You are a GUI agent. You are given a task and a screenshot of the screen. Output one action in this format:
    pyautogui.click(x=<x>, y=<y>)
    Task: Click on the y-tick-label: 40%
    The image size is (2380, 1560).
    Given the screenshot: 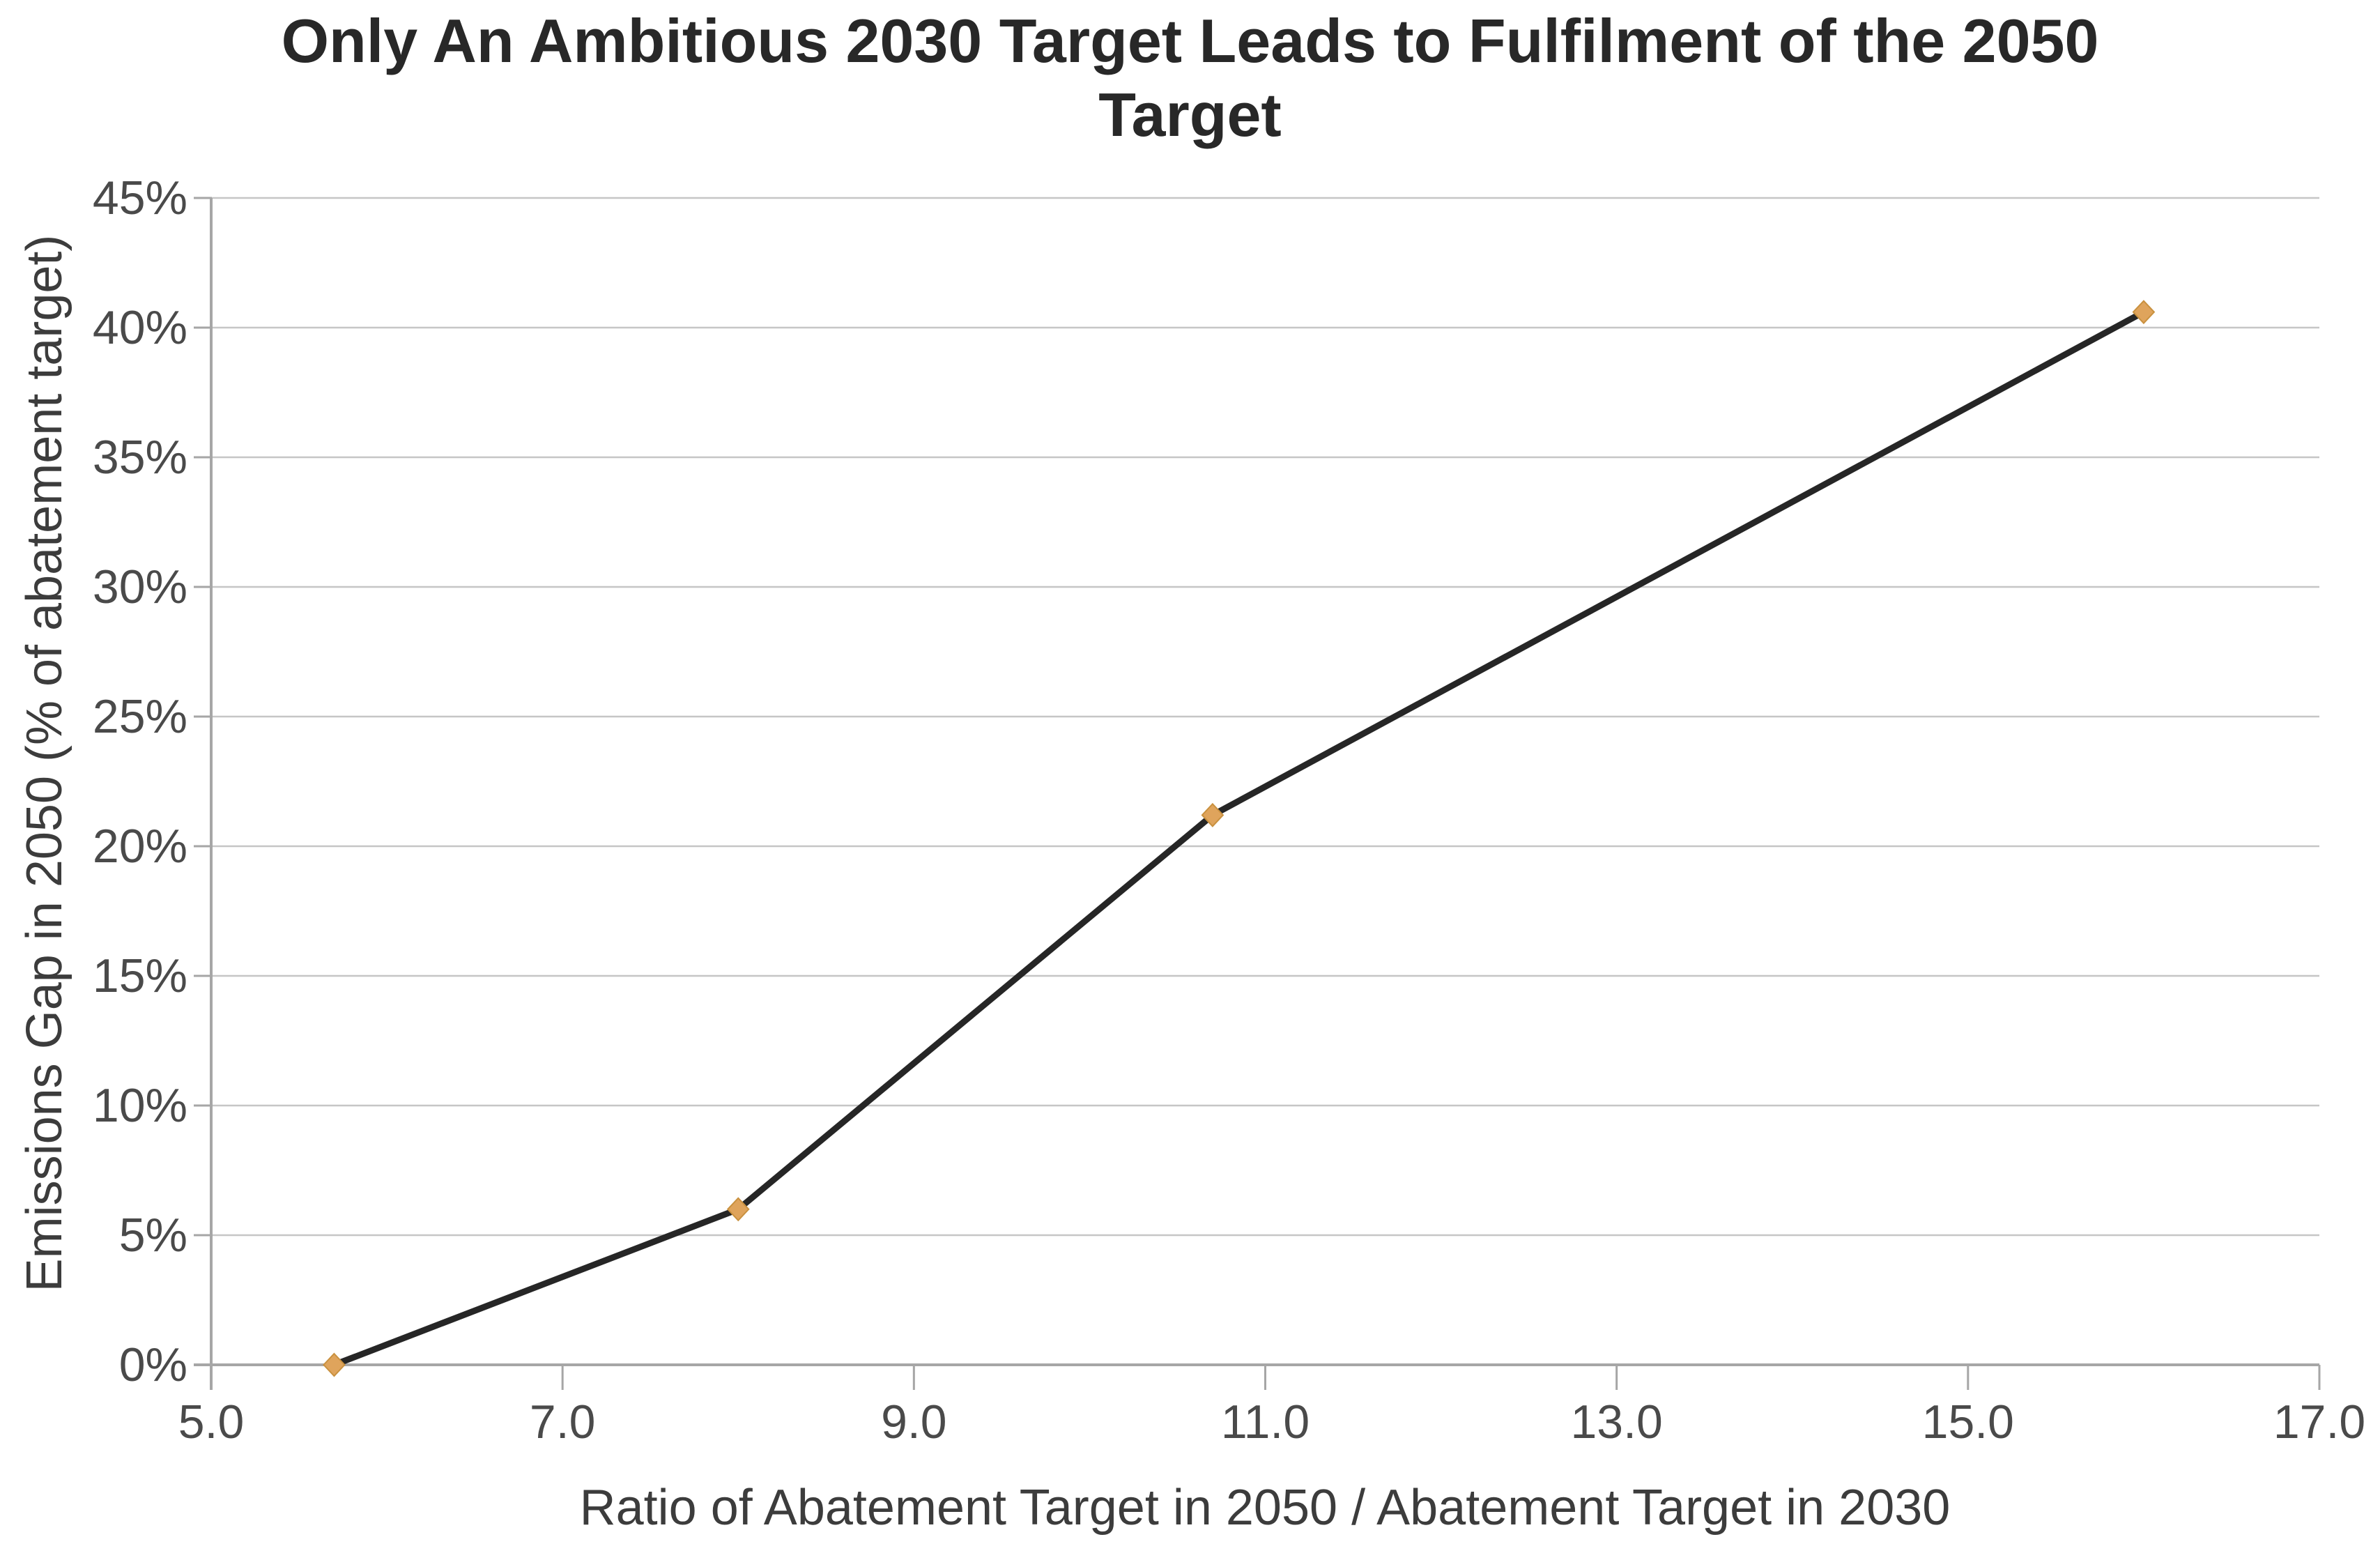 What is the action you would take?
    pyautogui.click(x=140, y=327)
    